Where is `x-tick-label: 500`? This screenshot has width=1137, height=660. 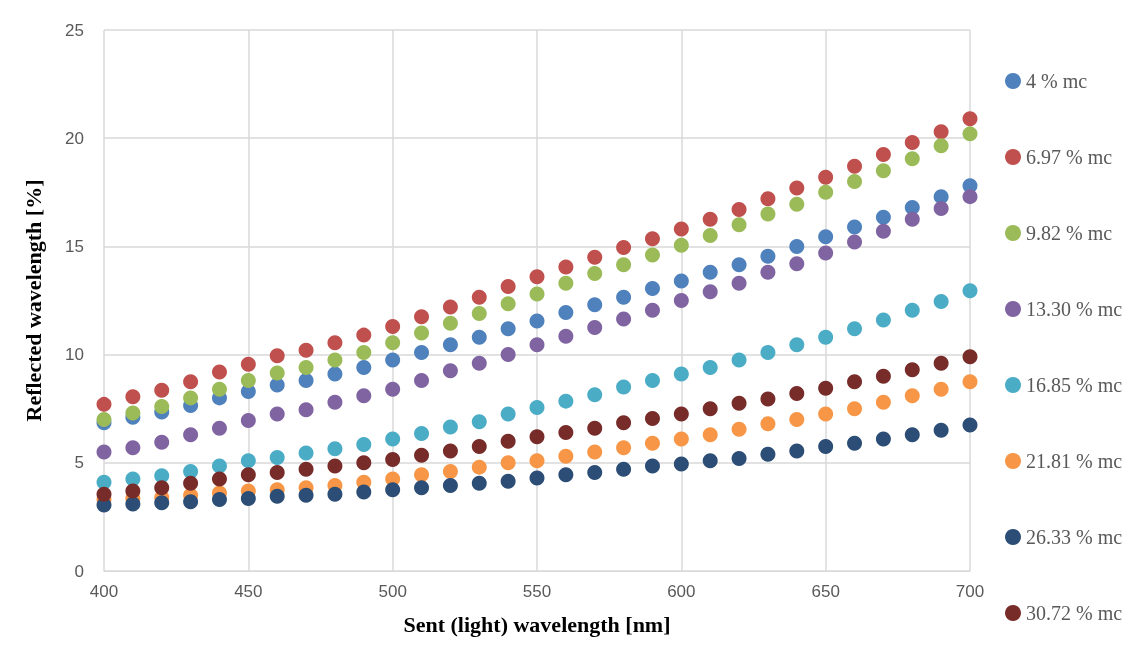
x-tick-label: 500 is located at coordinates (392, 591).